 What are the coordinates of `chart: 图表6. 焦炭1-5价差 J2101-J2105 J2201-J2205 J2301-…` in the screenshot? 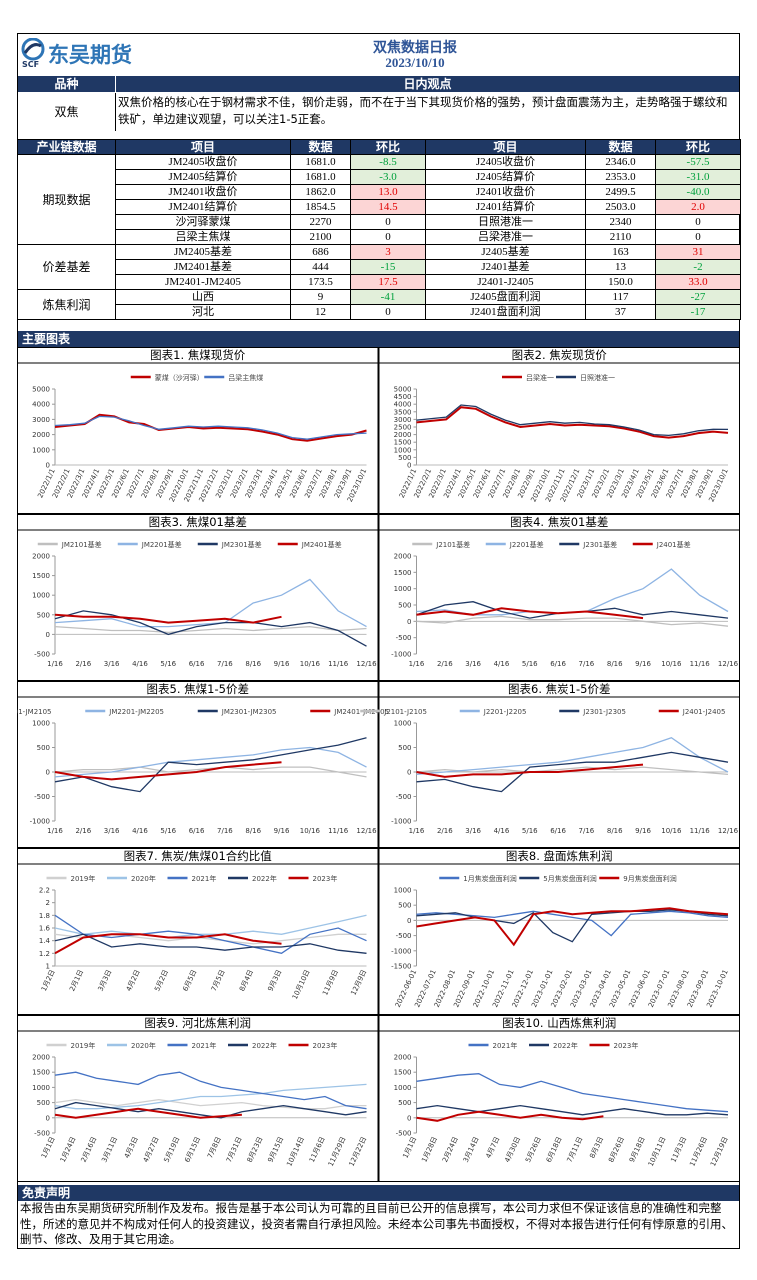 It's located at (550, 764).